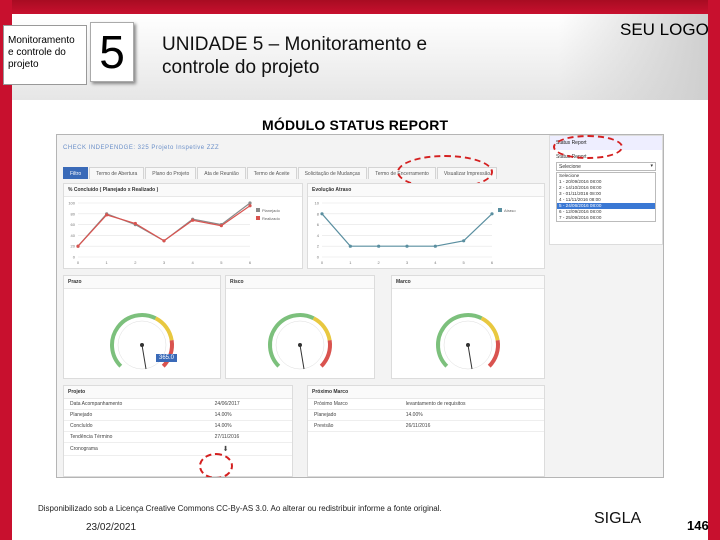  Describe the element at coordinates (606, 166) in the screenshot. I see `status-report-select: Selecione ▾` at that location.